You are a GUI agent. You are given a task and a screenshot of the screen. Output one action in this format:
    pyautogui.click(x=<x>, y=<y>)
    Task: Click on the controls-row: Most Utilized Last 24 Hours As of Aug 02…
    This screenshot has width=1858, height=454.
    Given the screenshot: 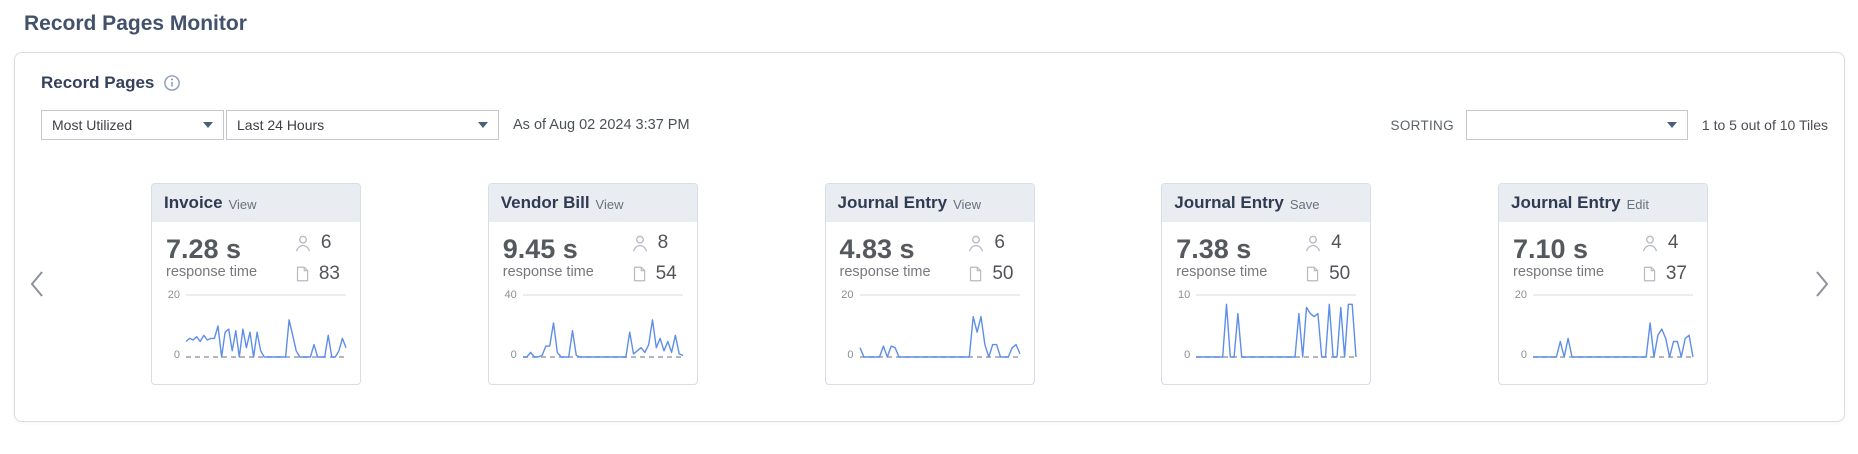 What is the action you would take?
    pyautogui.click(x=929, y=116)
    